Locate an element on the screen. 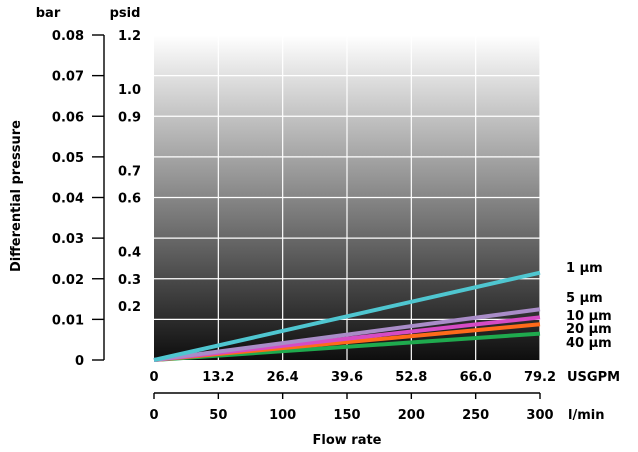  bar-tick-label: 0.08 is located at coordinates (68, 36).